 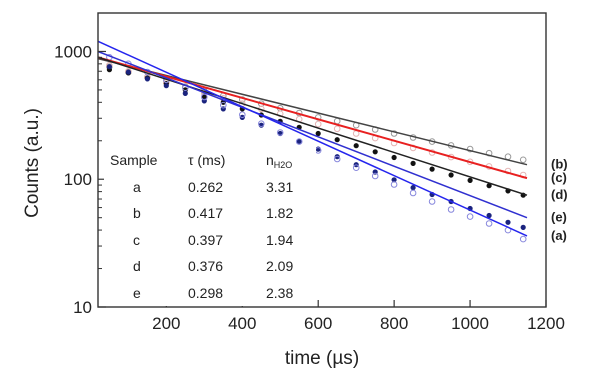 I want to click on table-cell: 0.376, so click(x=205, y=266).